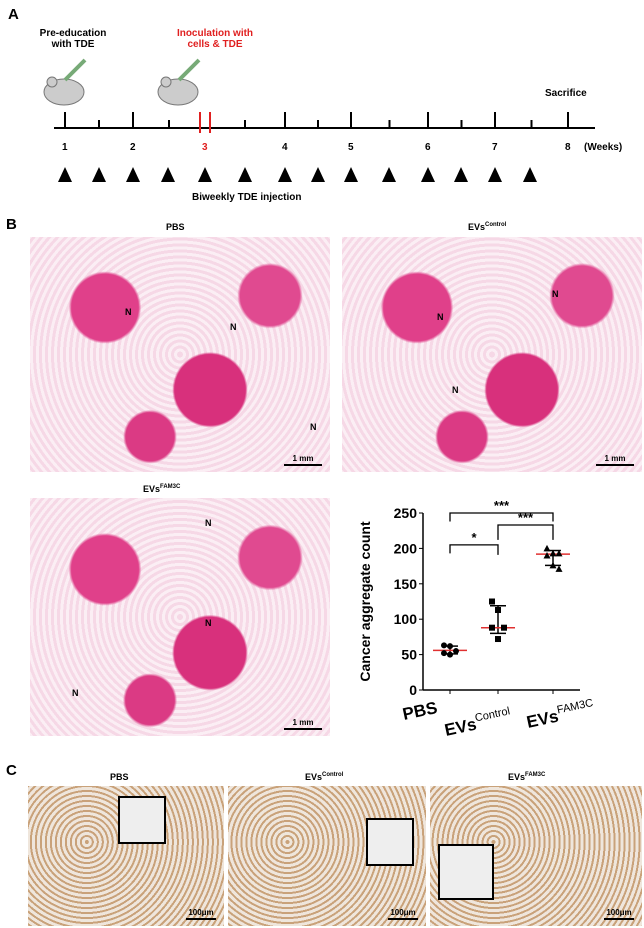  Describe the element at coordinates (351, 147) in the screenshot. I see `week-label: 5` at that location.